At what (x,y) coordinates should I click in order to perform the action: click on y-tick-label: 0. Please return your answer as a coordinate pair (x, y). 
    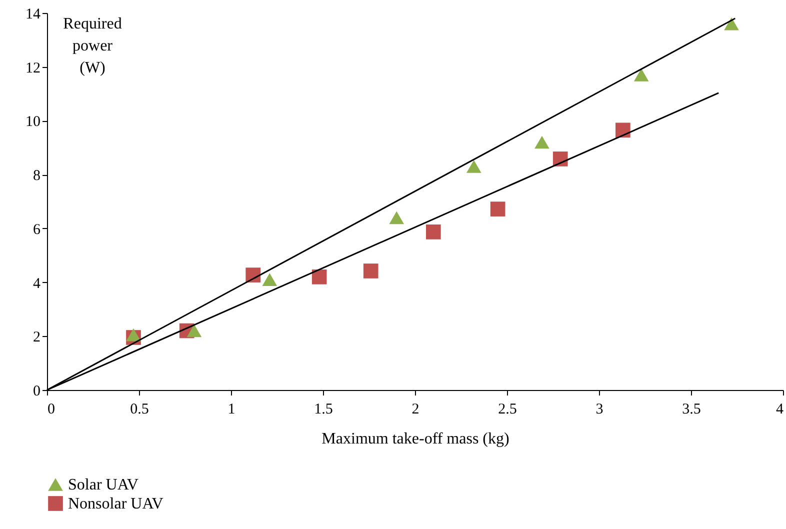
    Looking at the image, I should click on (36, 392).